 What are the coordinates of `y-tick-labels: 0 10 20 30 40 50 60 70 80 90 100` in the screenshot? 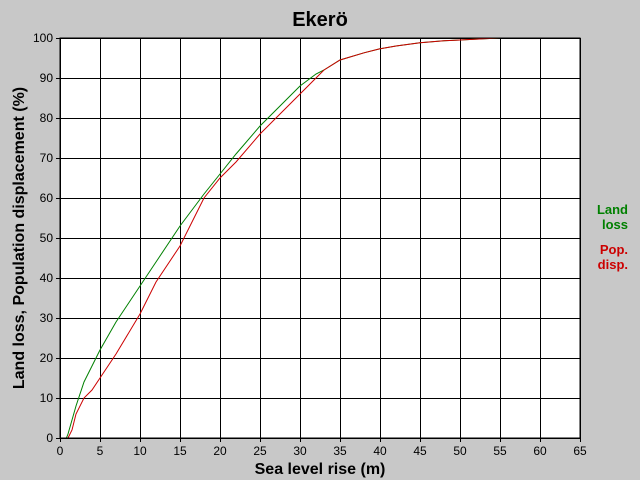 It's located at (43, 238).